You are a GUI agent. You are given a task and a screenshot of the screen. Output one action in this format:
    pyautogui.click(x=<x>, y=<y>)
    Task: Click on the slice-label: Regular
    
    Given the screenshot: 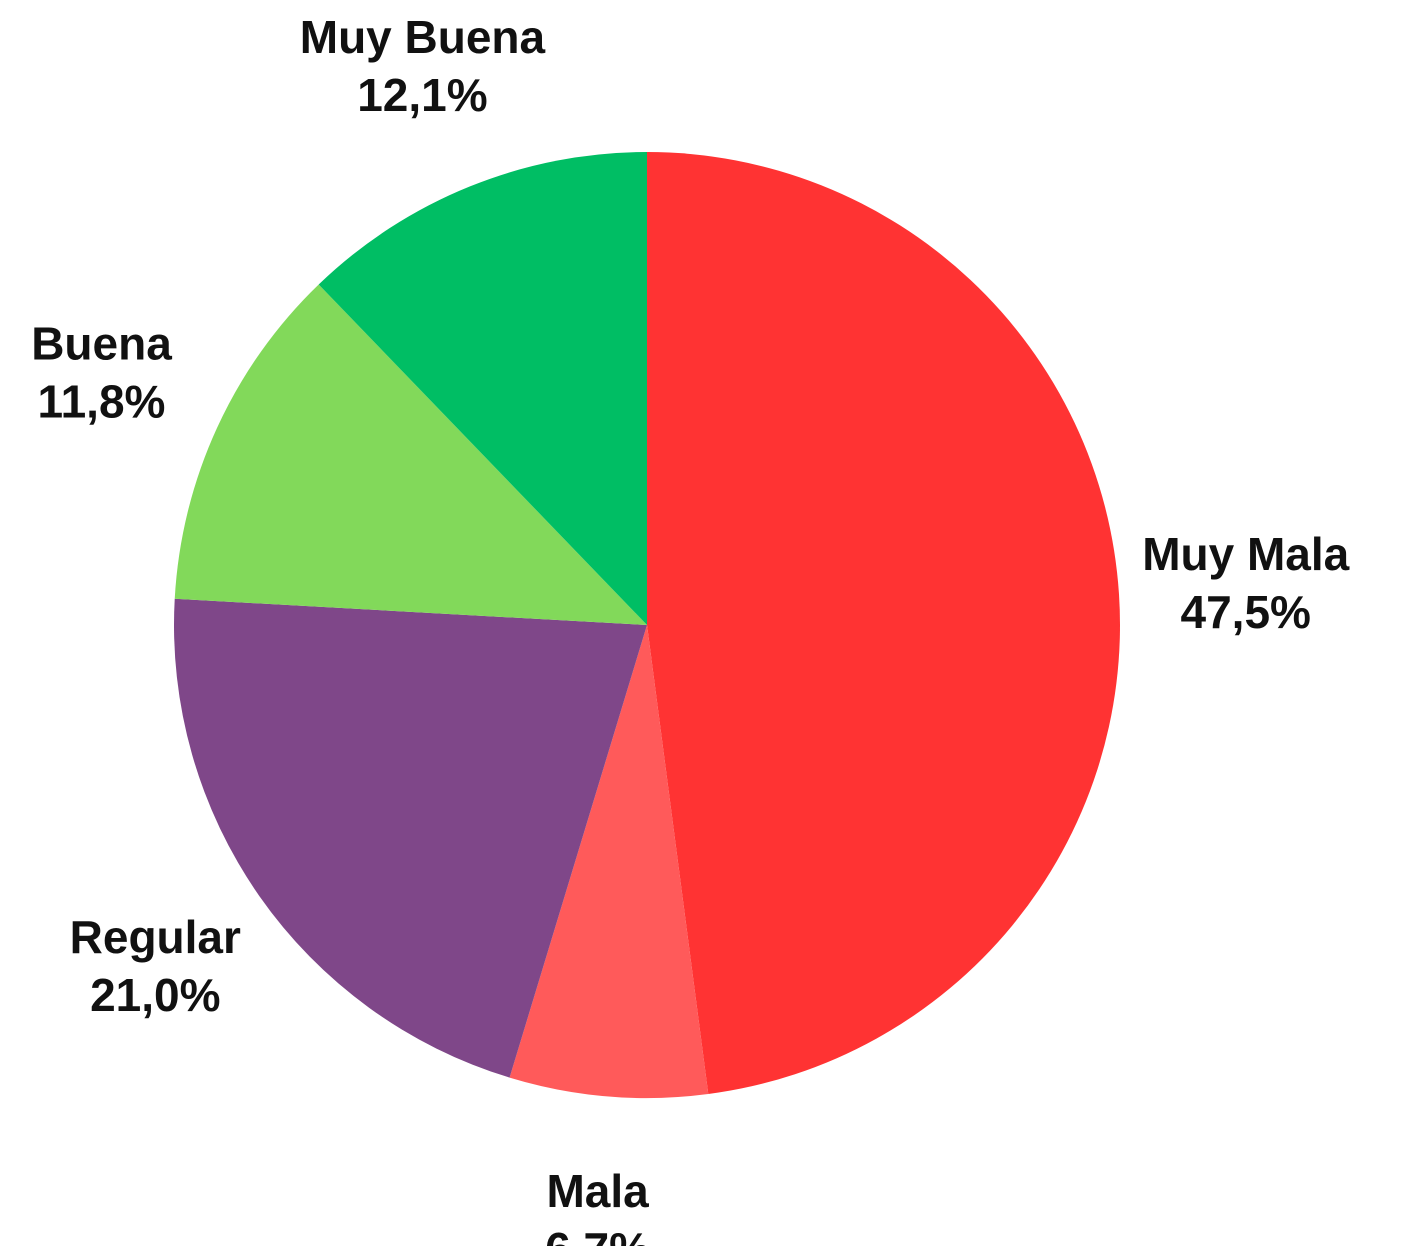 What is the action you would take?
    pyautogui.click(x=155, y=937)
    